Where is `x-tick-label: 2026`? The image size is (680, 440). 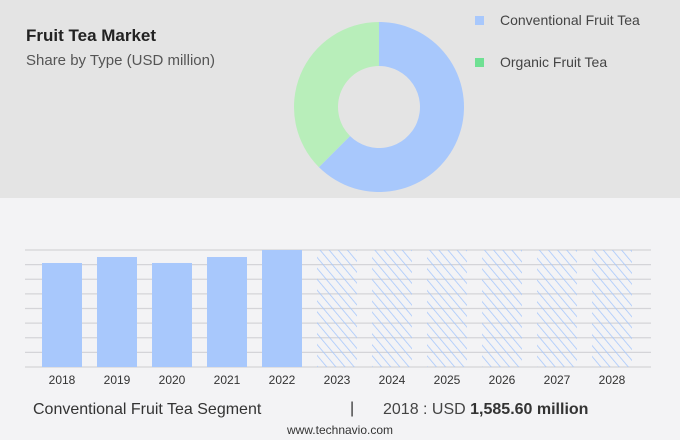
x-tick-label: 2026 is located at coordinates (502, 380).